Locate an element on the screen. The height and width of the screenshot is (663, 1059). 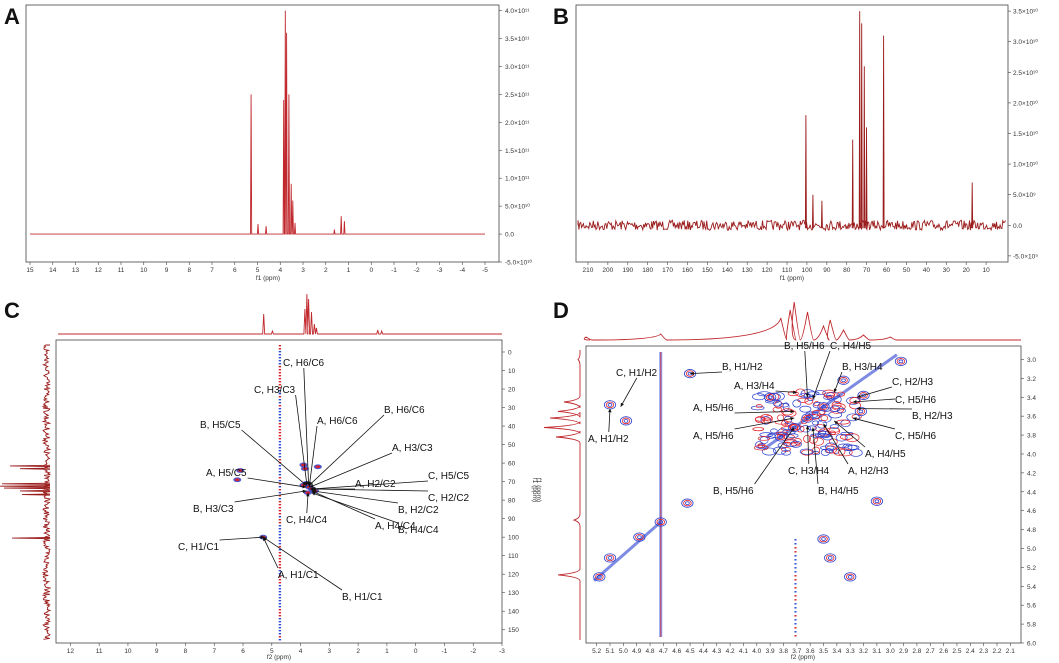
hsqc-annotation-arrow is located at coordinates (274, 457).